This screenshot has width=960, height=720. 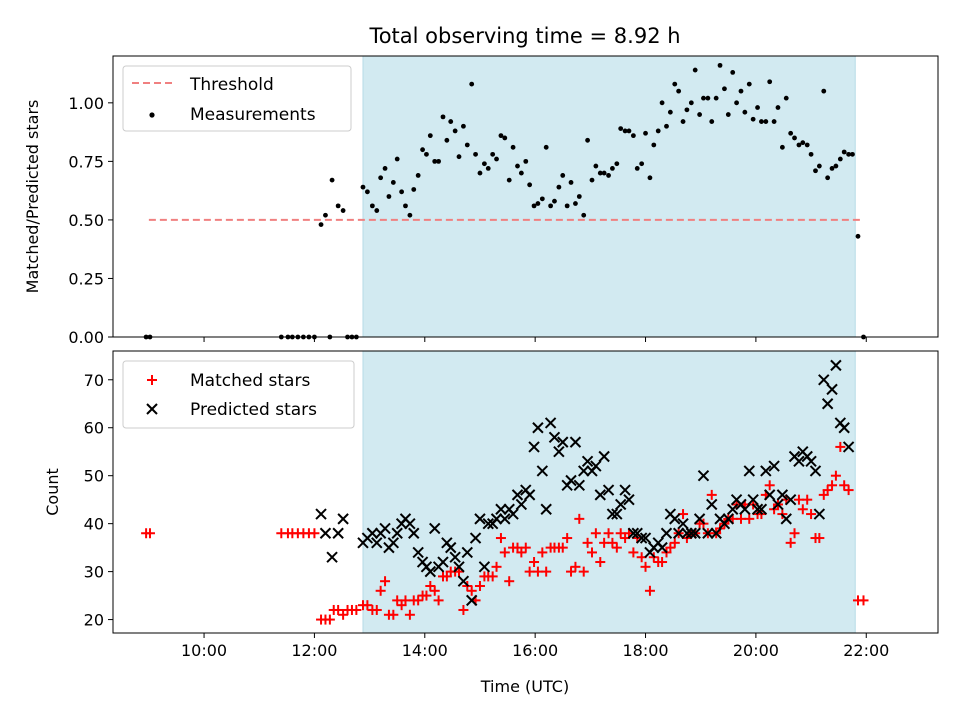 I want to click on legend-threshold-label: Threshold, so click(x=231, y=85).